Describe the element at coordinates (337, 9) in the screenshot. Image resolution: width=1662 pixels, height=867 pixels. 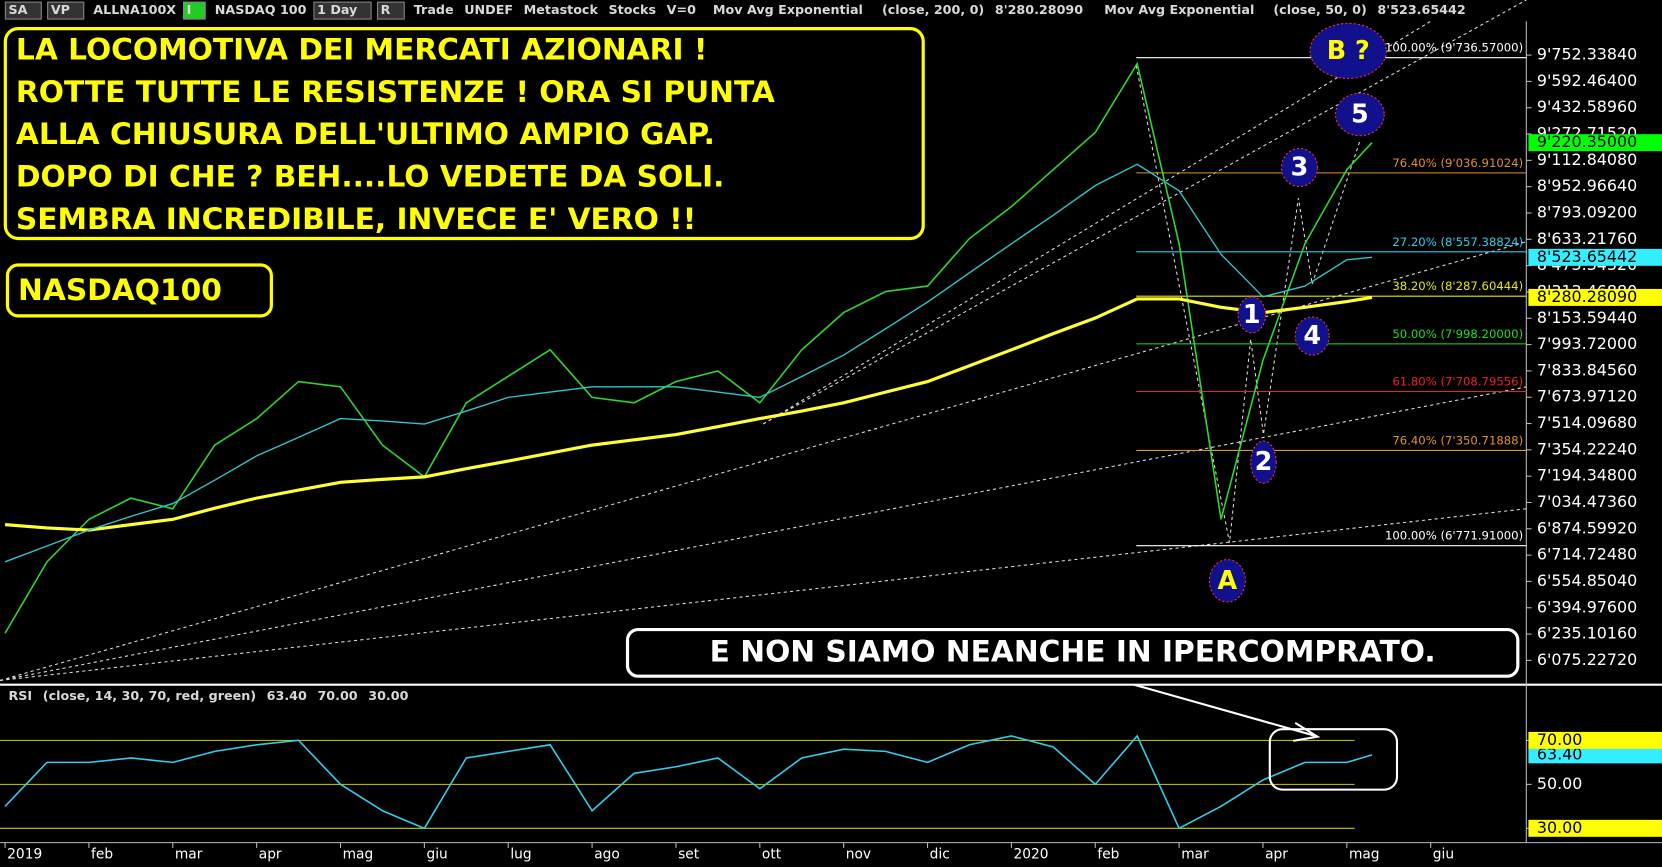
I see `toolbar-item: 1 Day` at that location.